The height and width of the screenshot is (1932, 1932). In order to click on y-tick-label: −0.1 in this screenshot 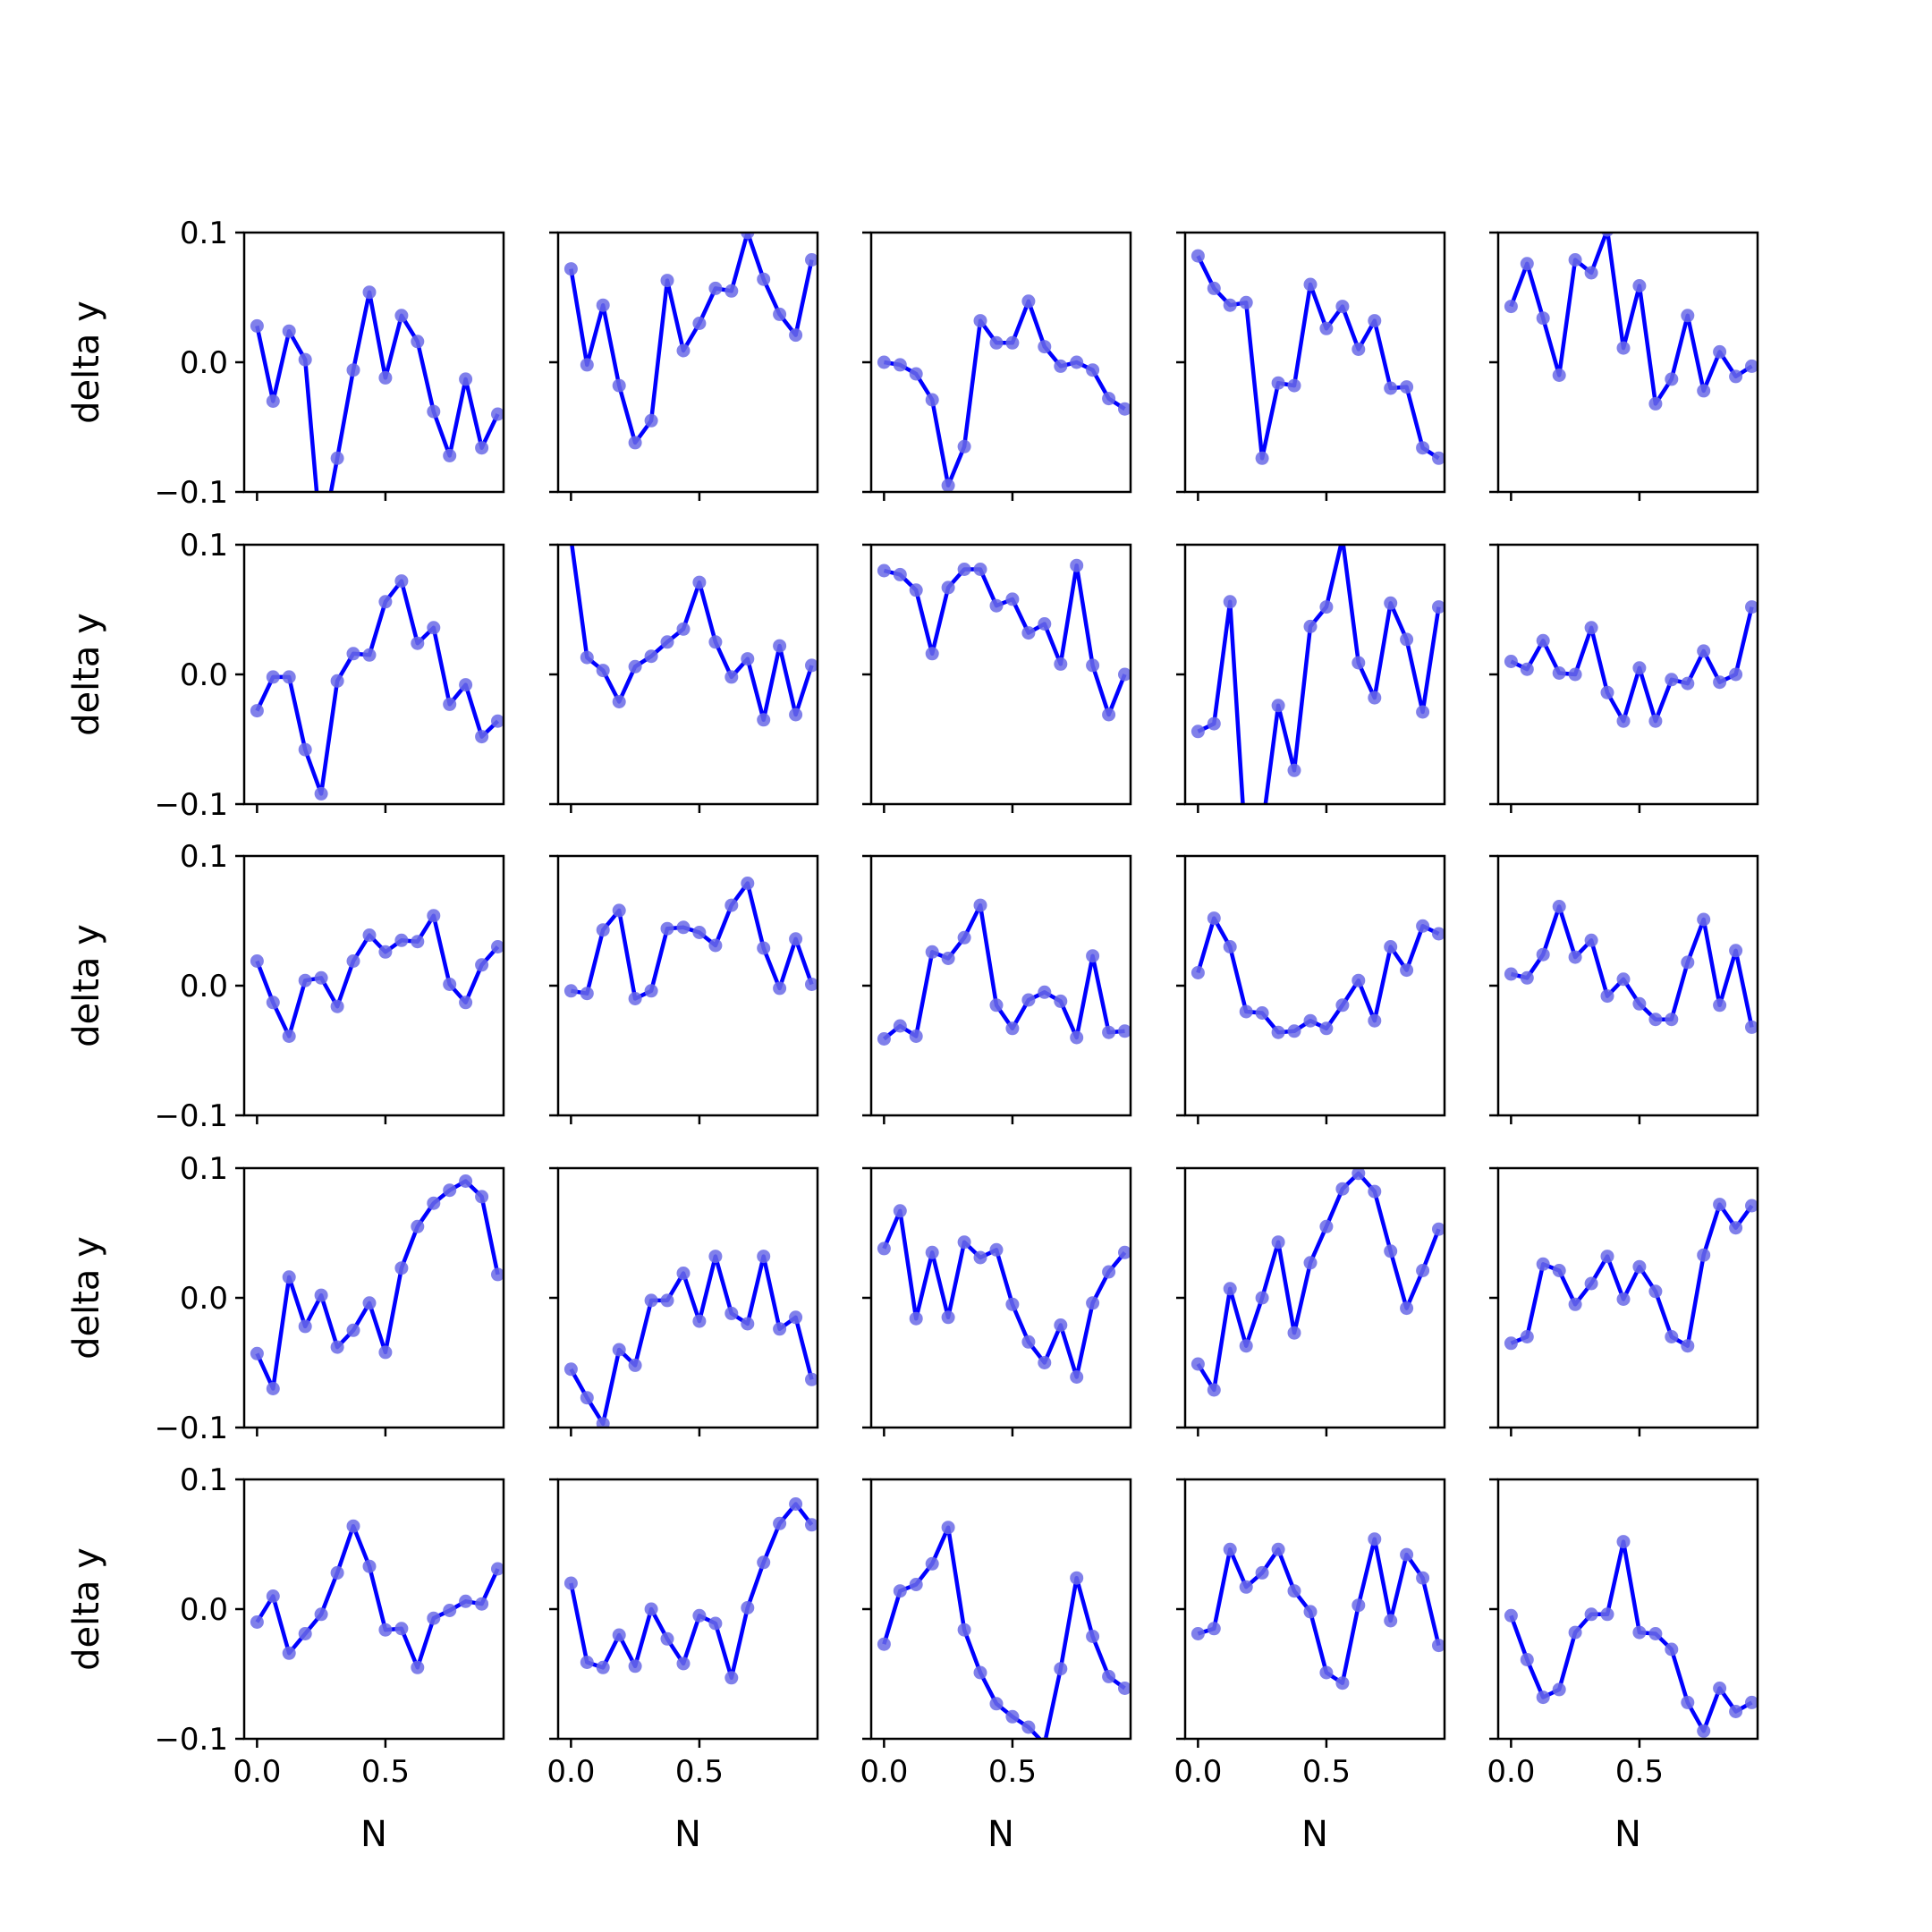, I will do `click(191, 1740)`.